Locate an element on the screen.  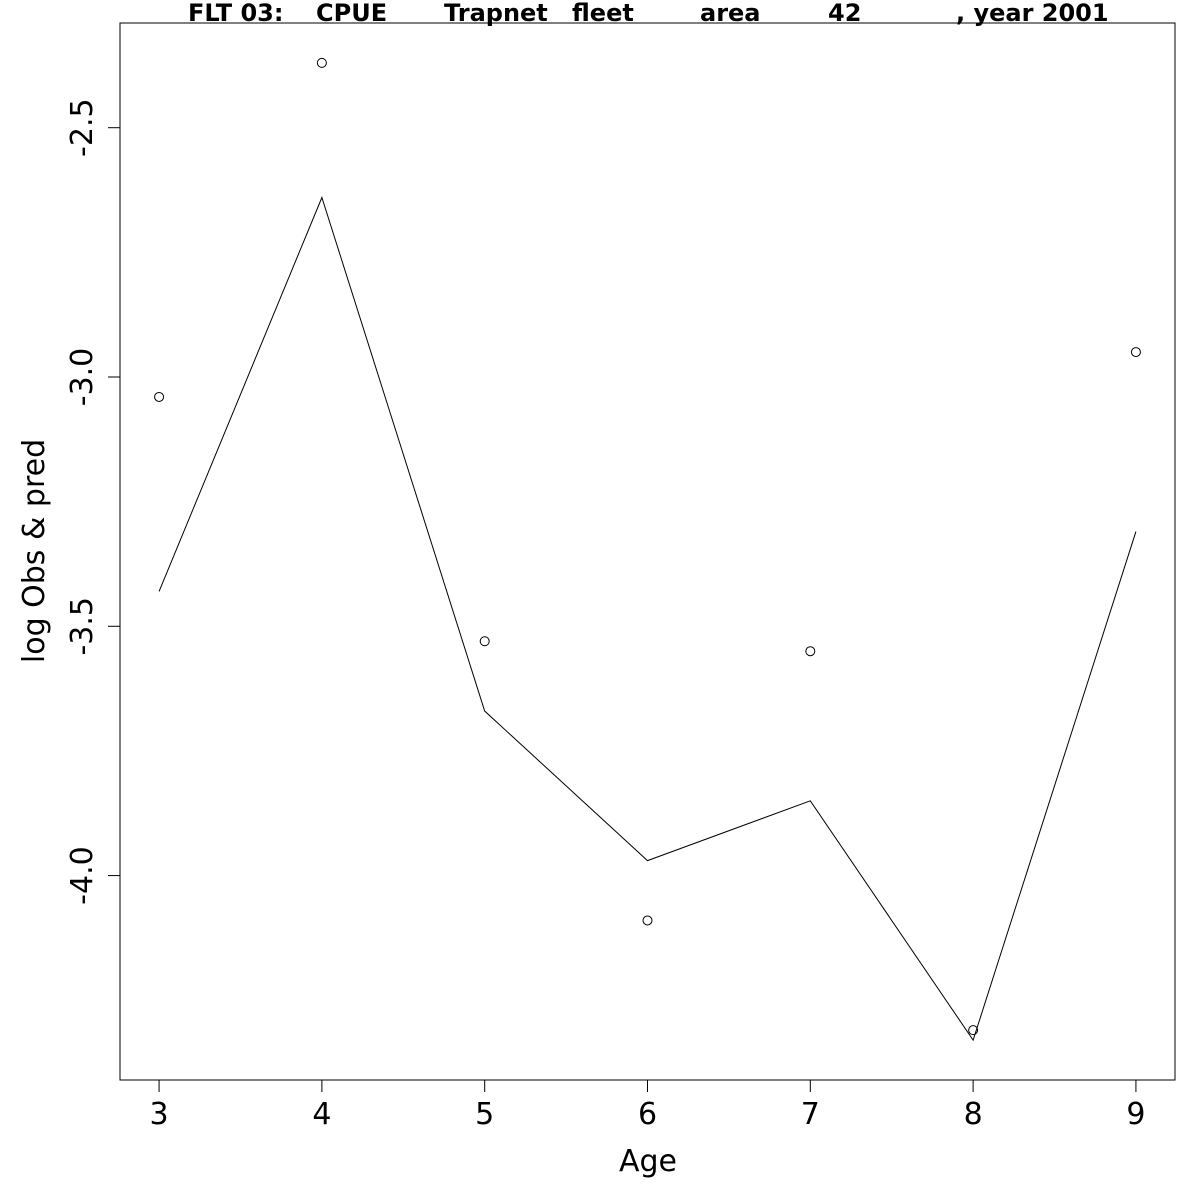
x-tick-label: 4 is located at coordinates (321, 1114).